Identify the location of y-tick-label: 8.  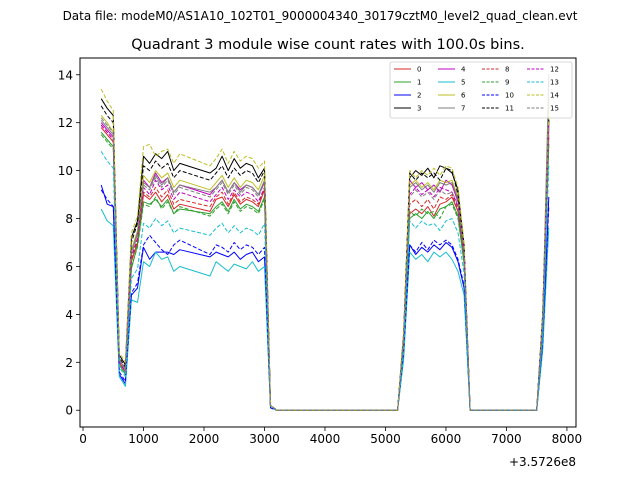
(69, 219).